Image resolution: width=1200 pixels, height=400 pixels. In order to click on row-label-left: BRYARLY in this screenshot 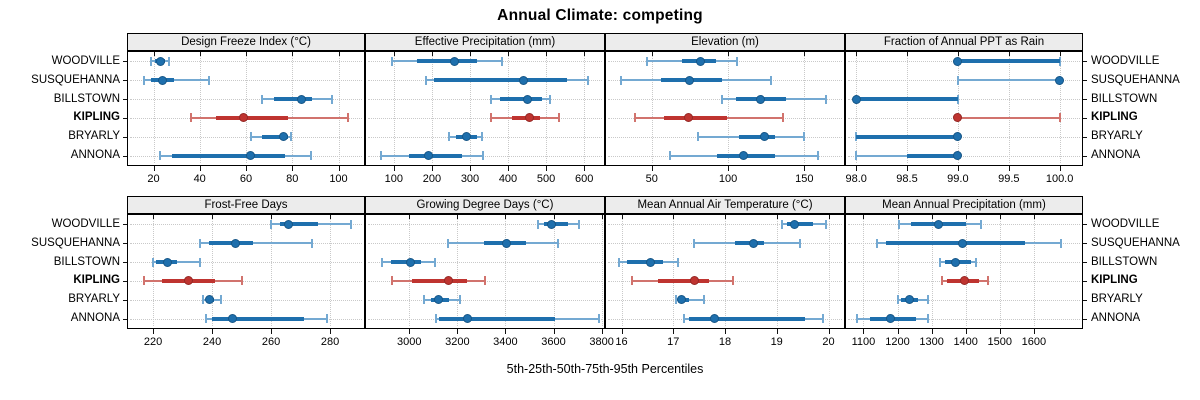, I will do `click(94, 299)`.